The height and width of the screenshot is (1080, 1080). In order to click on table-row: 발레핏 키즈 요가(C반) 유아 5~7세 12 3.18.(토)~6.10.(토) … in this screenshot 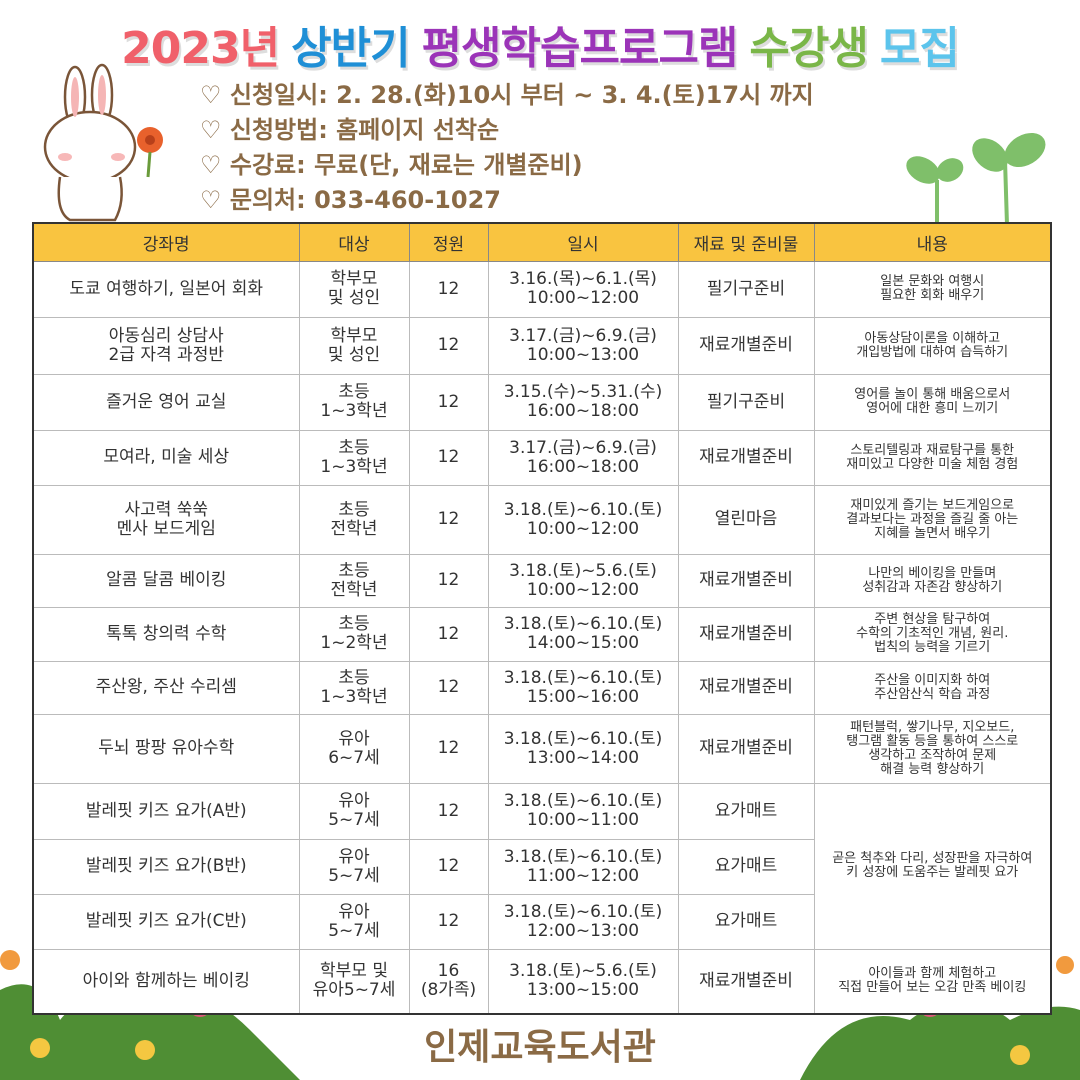, I will do `click(541, 921)`.